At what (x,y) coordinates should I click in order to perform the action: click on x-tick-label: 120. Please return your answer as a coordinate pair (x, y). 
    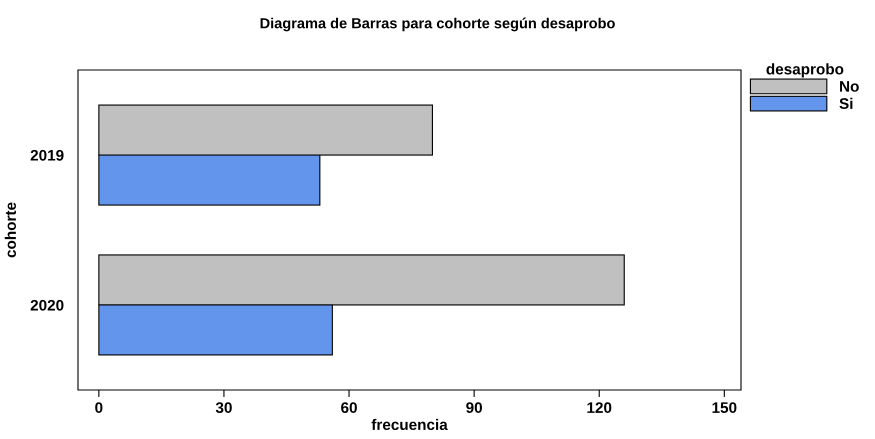
    Looking at the image, I should click on (599, 408).